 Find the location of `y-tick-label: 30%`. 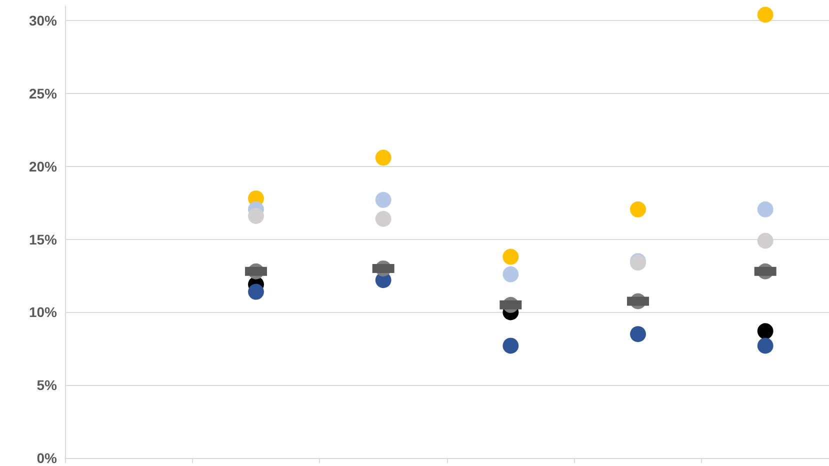

y-tick-label: 30% is located at coordinates (43, 20).